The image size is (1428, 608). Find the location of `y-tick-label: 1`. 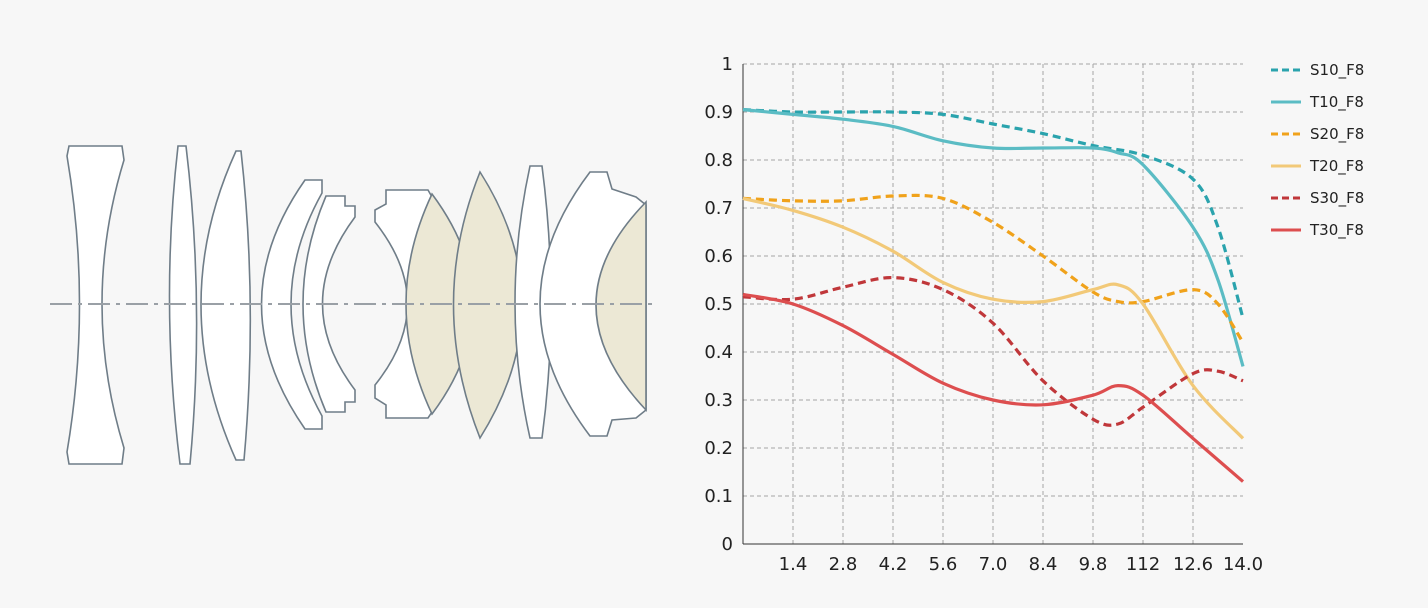

y-tick-label: 1 is located at coordinates (727, 64).